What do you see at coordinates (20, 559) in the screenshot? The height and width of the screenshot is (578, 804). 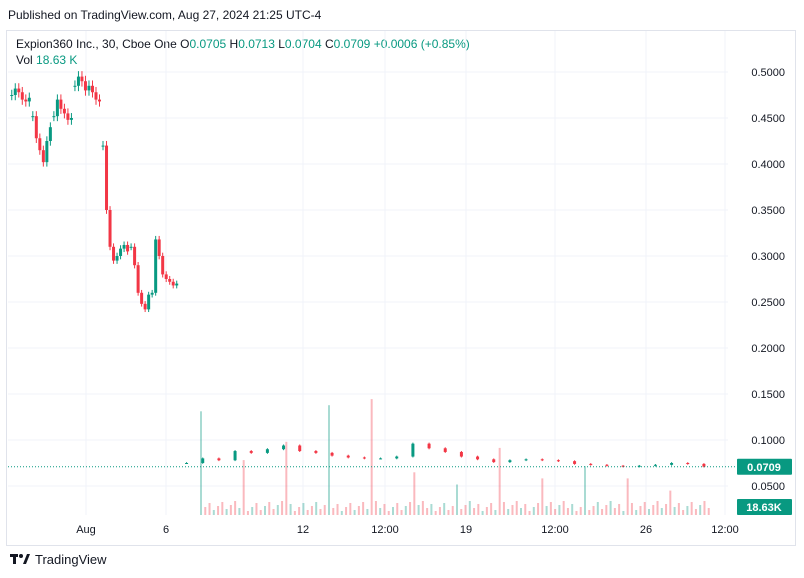 I see `tradingview-logo-icon` at bounding box center [20, 559].